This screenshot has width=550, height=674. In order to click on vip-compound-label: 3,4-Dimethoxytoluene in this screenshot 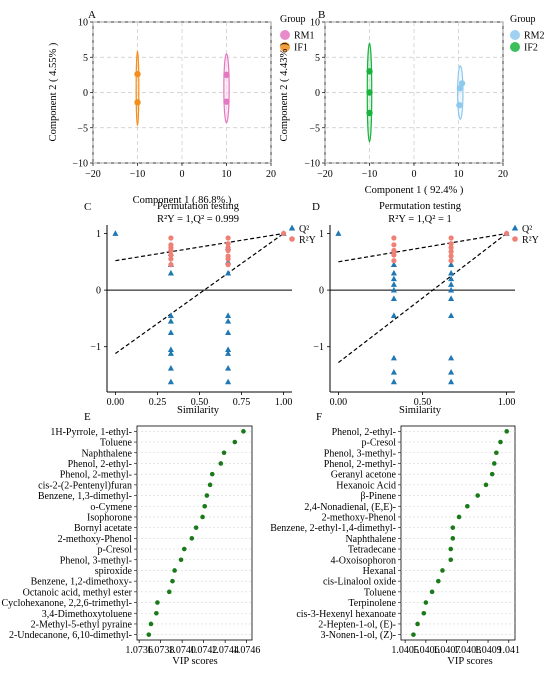, I will do `click(87, 614)`.